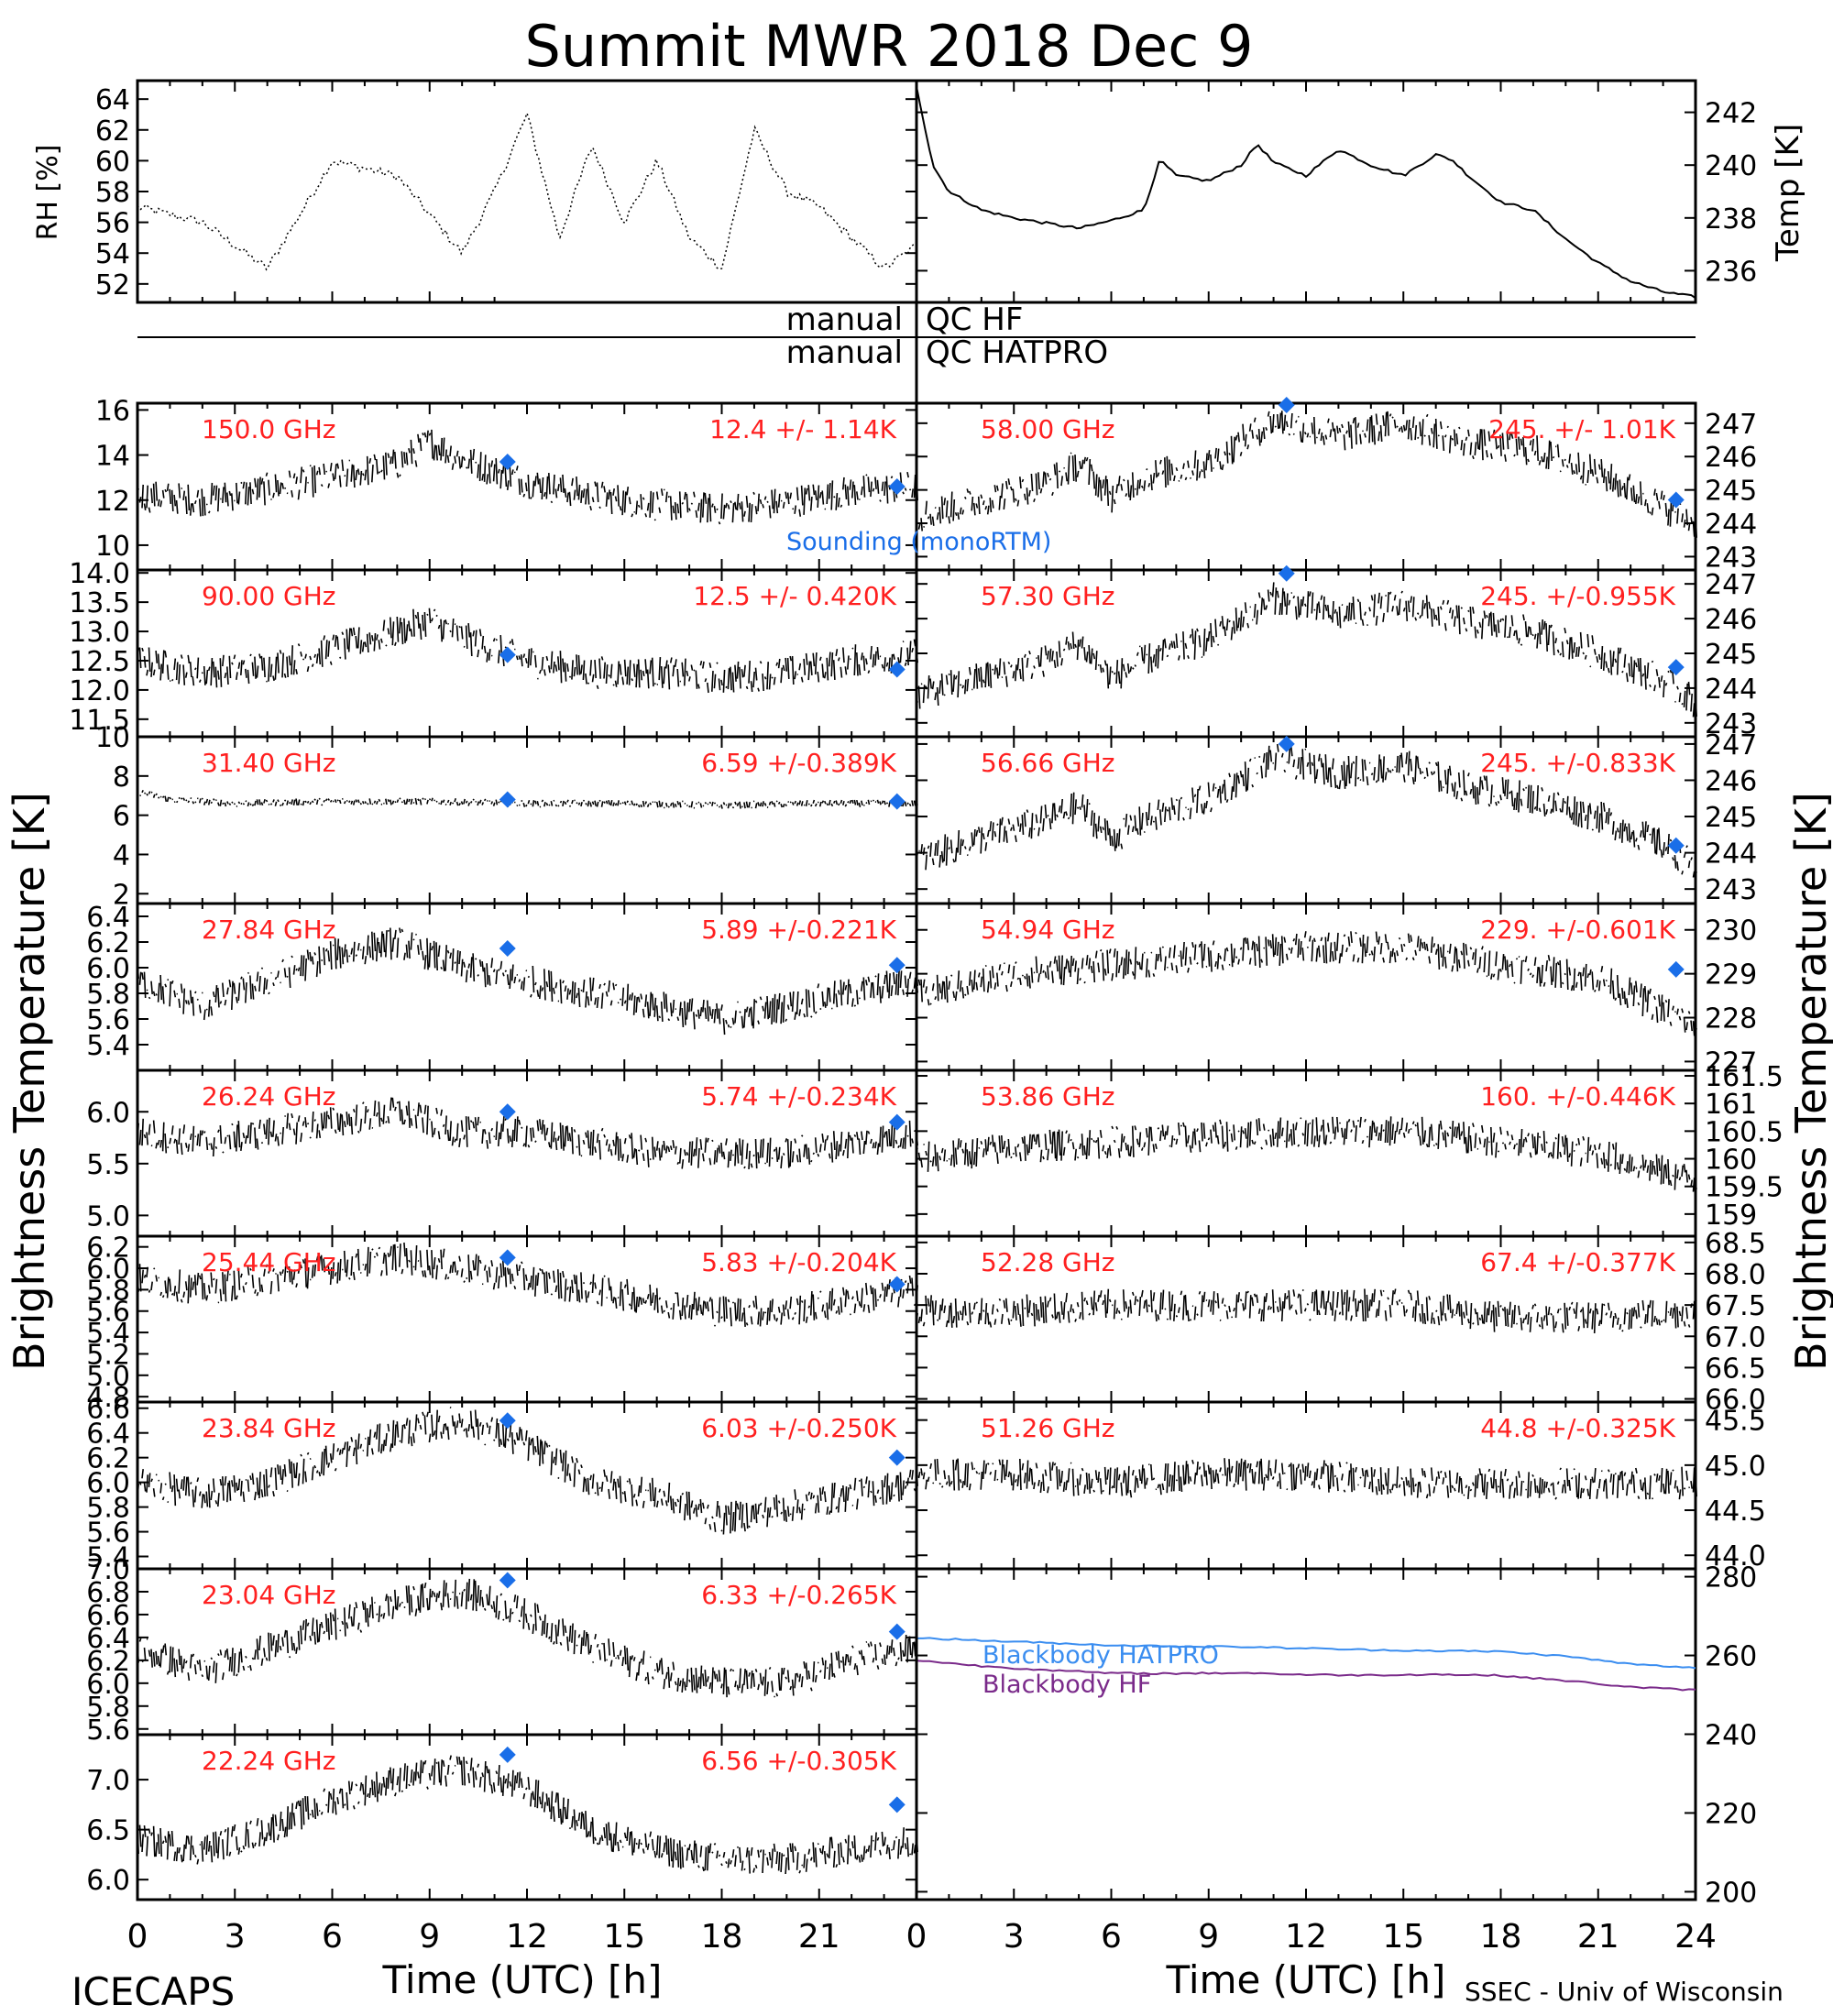 This screenshot has width=1833, height=2016. Describe the element at coordinates (1735, 1512) in the screenshot. I see `y-tick-label: 44.5` at that location.